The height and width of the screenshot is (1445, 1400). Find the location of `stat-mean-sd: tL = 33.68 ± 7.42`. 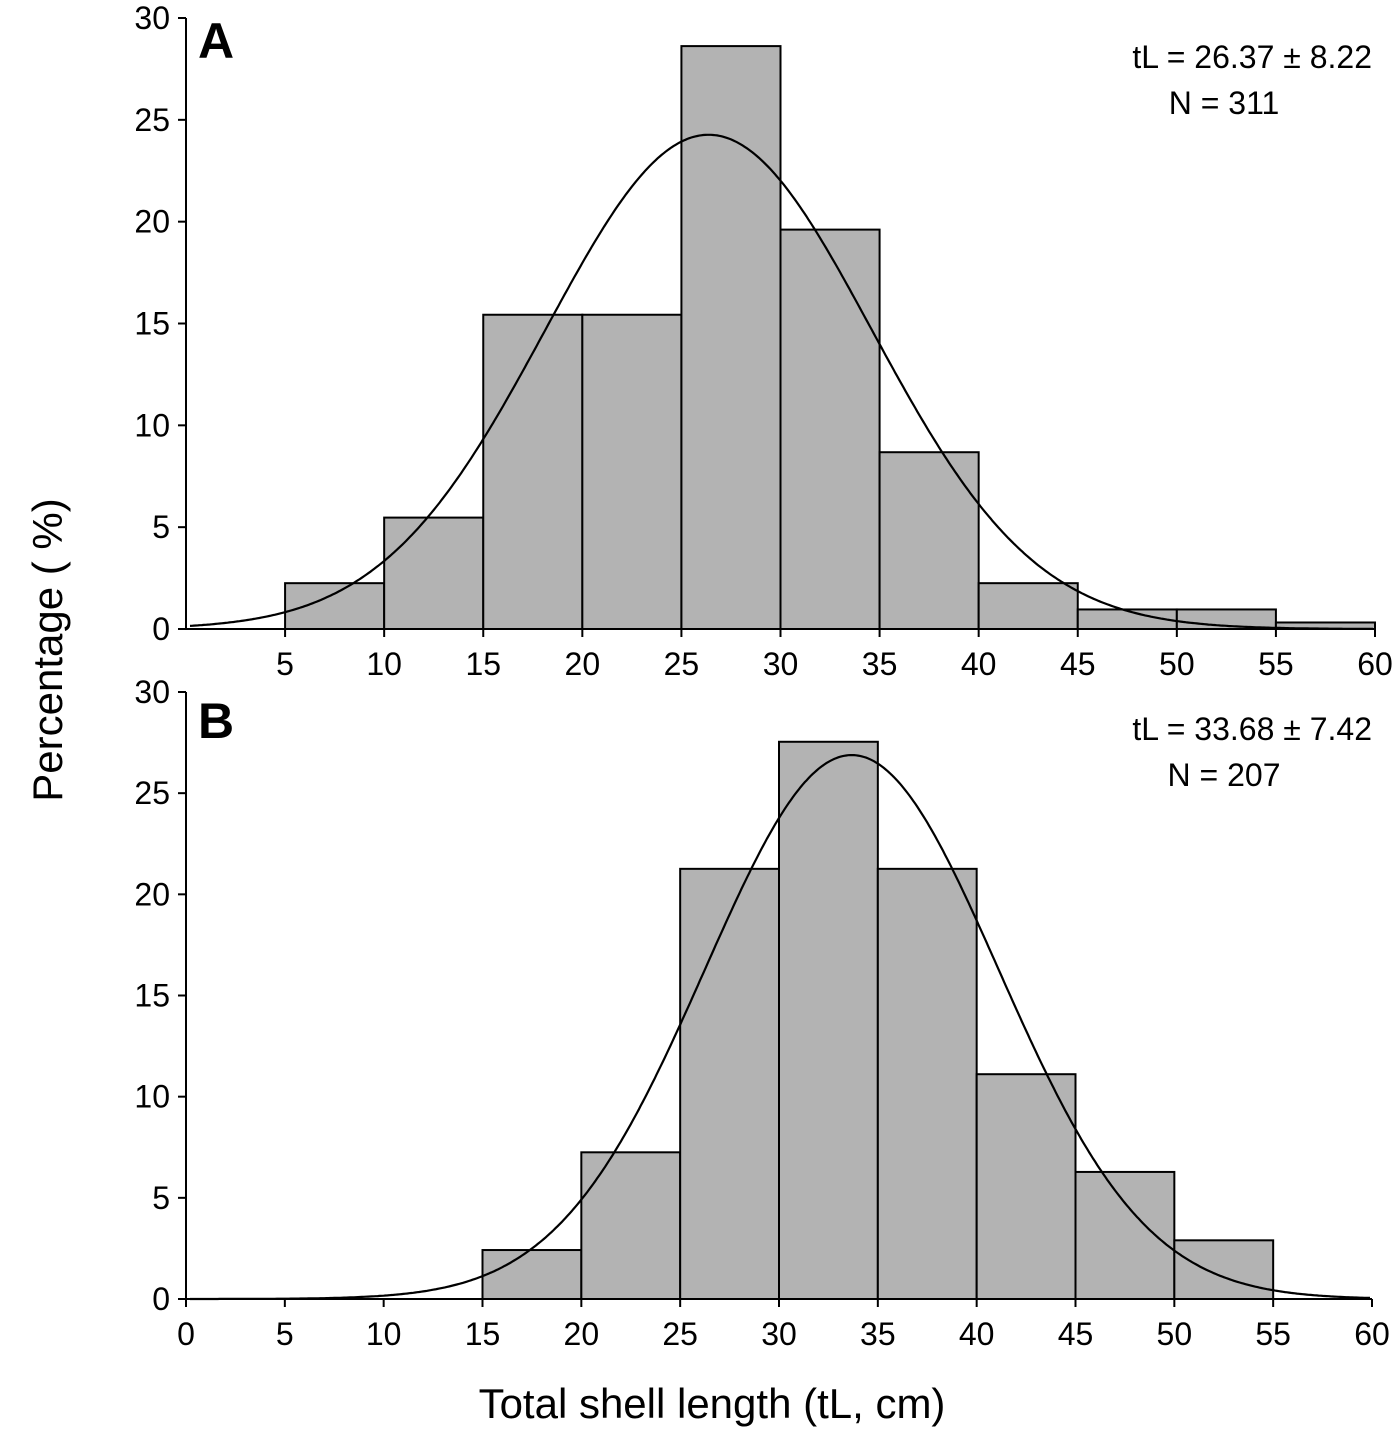

stat-mean-sd: tL = 33.68 ± 7.42 is located at coordinates (1252, 729).